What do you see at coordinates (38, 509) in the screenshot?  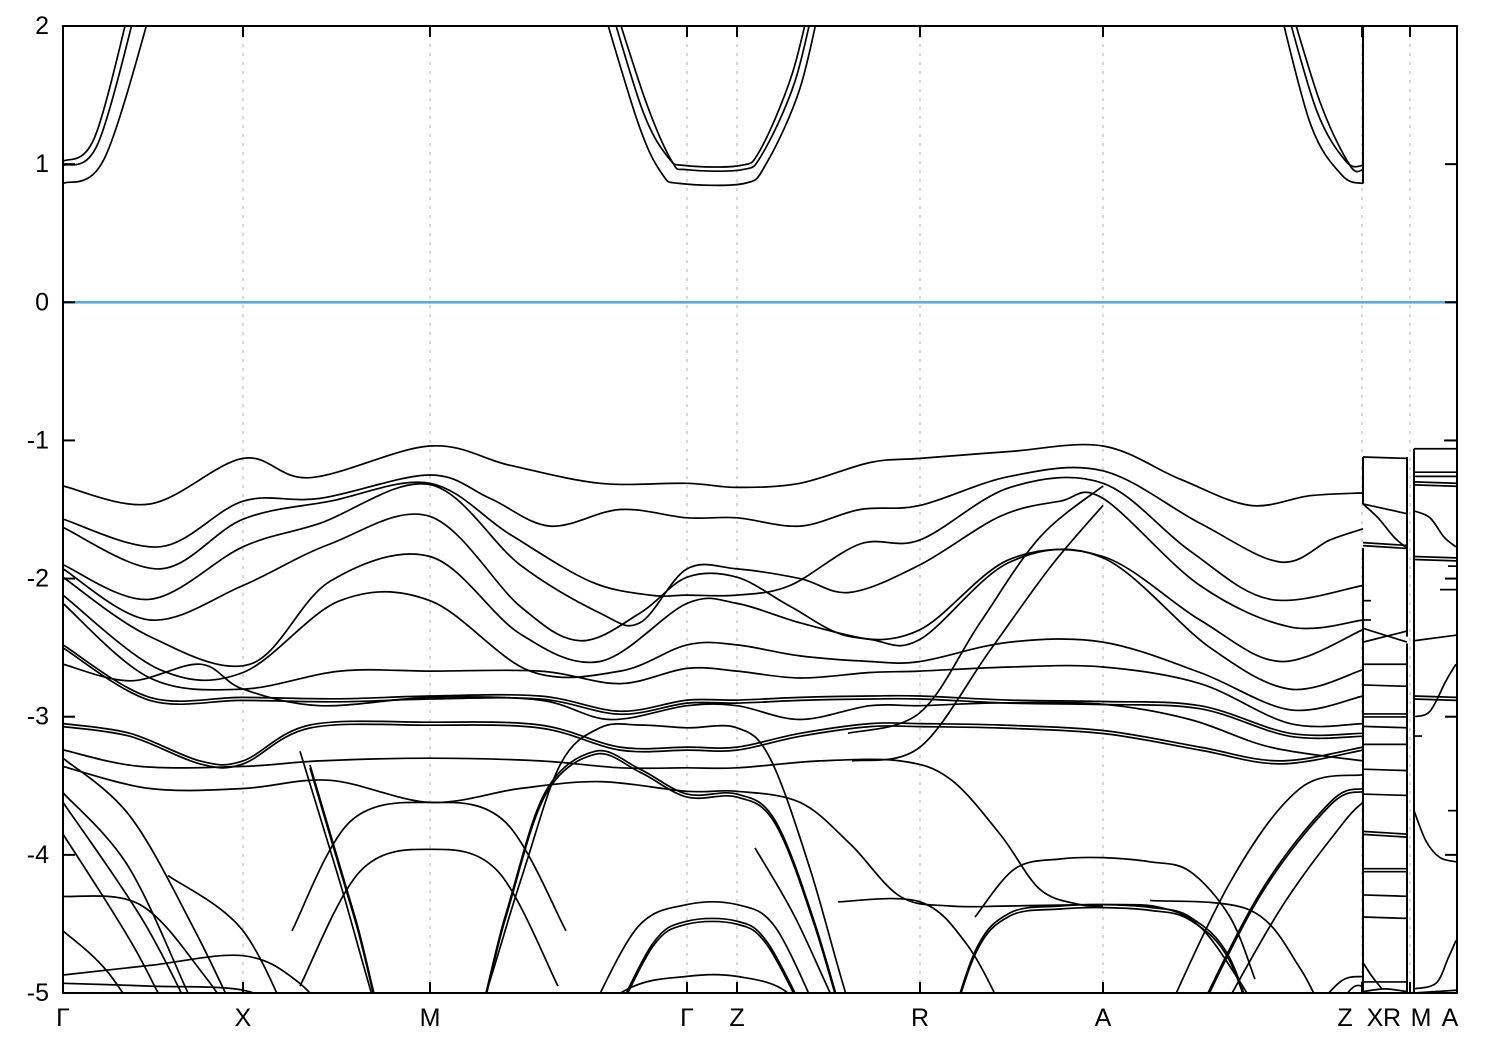 I see `y-axis-labels: 2 1 0 -1 -2 -3 -4 -5` at bounding box center [38, 509].